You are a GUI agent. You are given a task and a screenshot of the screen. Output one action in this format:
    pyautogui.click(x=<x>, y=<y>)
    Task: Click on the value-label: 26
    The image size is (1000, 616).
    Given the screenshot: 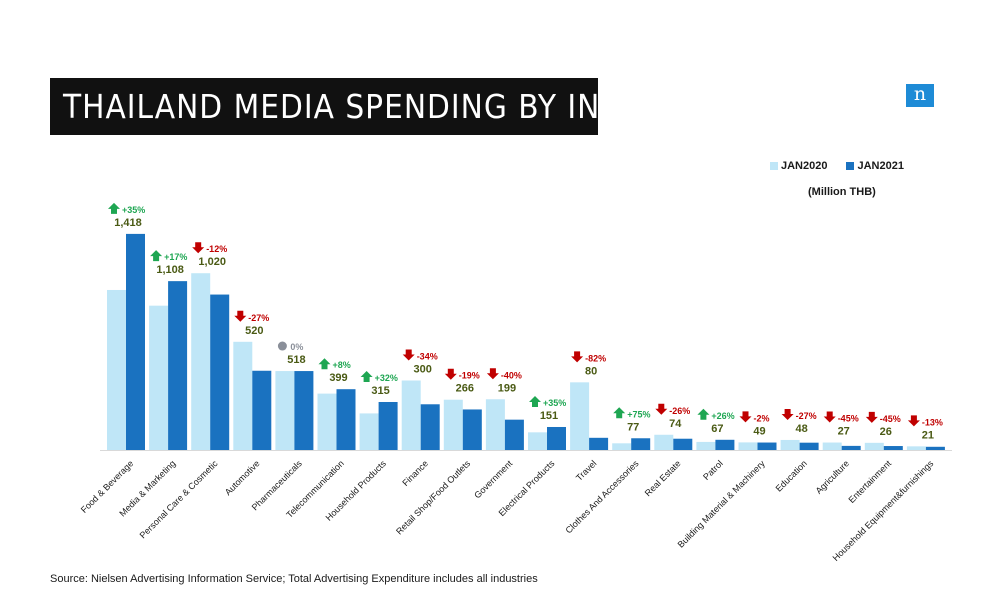 What is the action you would take?
    pyautogui.click(x=886, y=432)
    